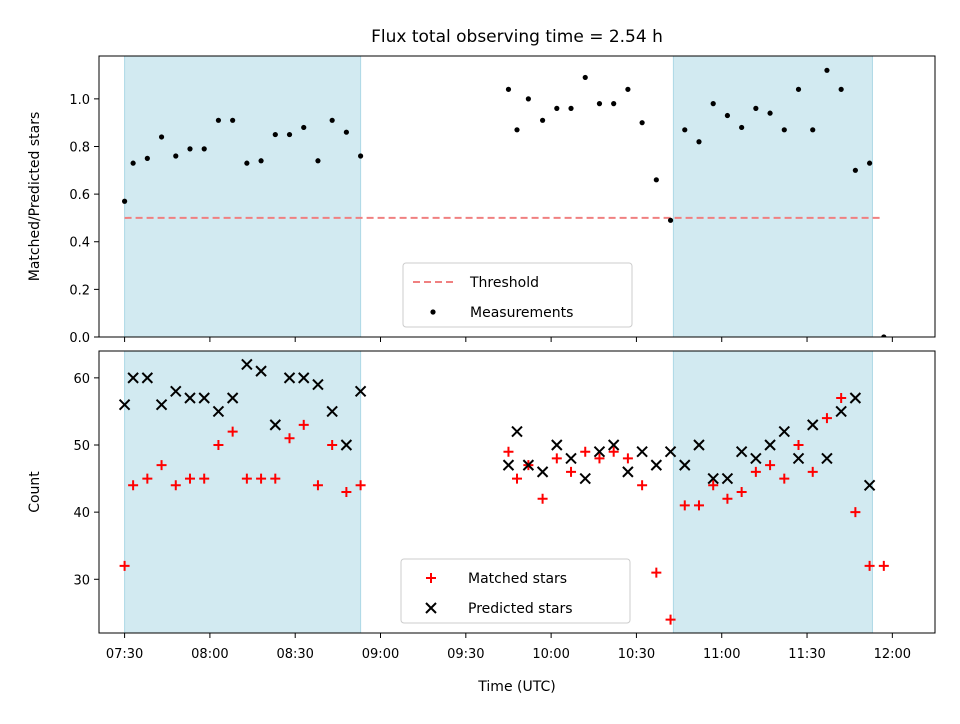  Describe the element at coordinates (380, 654) in the screenshot. I see `x-tick-label: 09:00` at that location.